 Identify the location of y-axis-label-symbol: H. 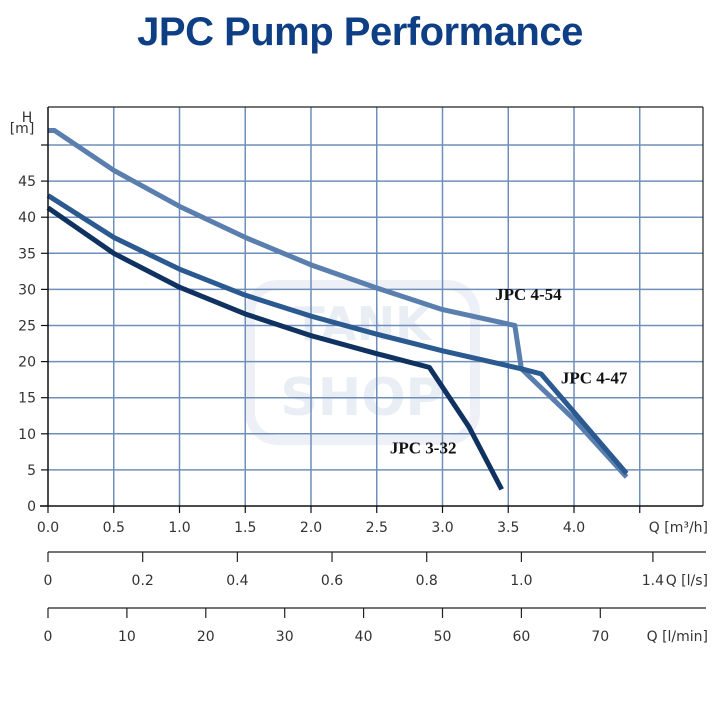
(27, 118).